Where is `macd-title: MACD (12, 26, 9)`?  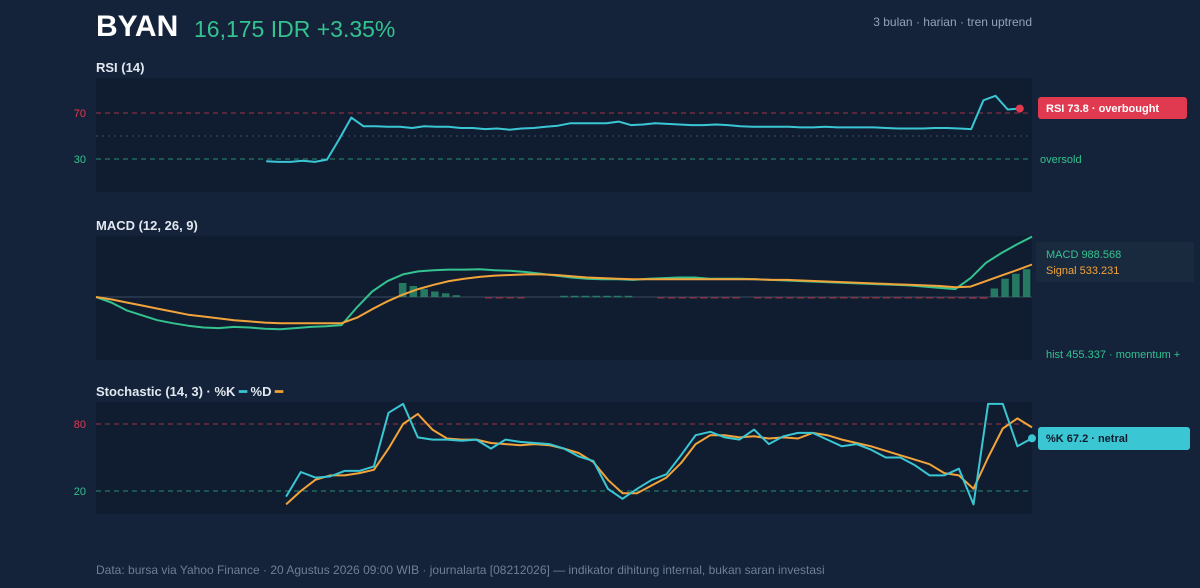
macd-title: MACD (12, 26, 9) is located at coordinates (147, 225).